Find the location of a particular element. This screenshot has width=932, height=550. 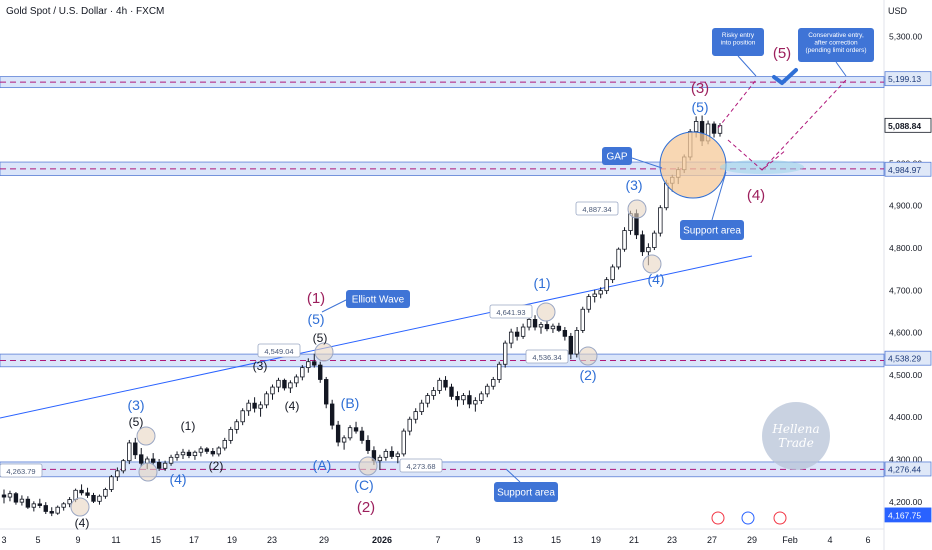

wave-label: (2) is located at coordinates (587, 375).